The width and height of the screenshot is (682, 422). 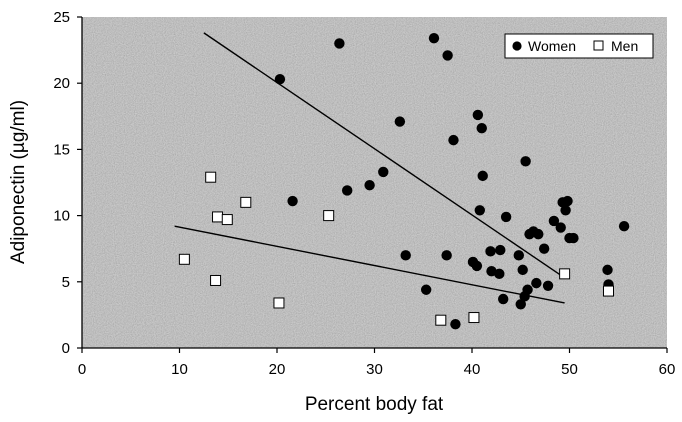 I want to click on y-tick-label: 25, so click(x=61, y=17).